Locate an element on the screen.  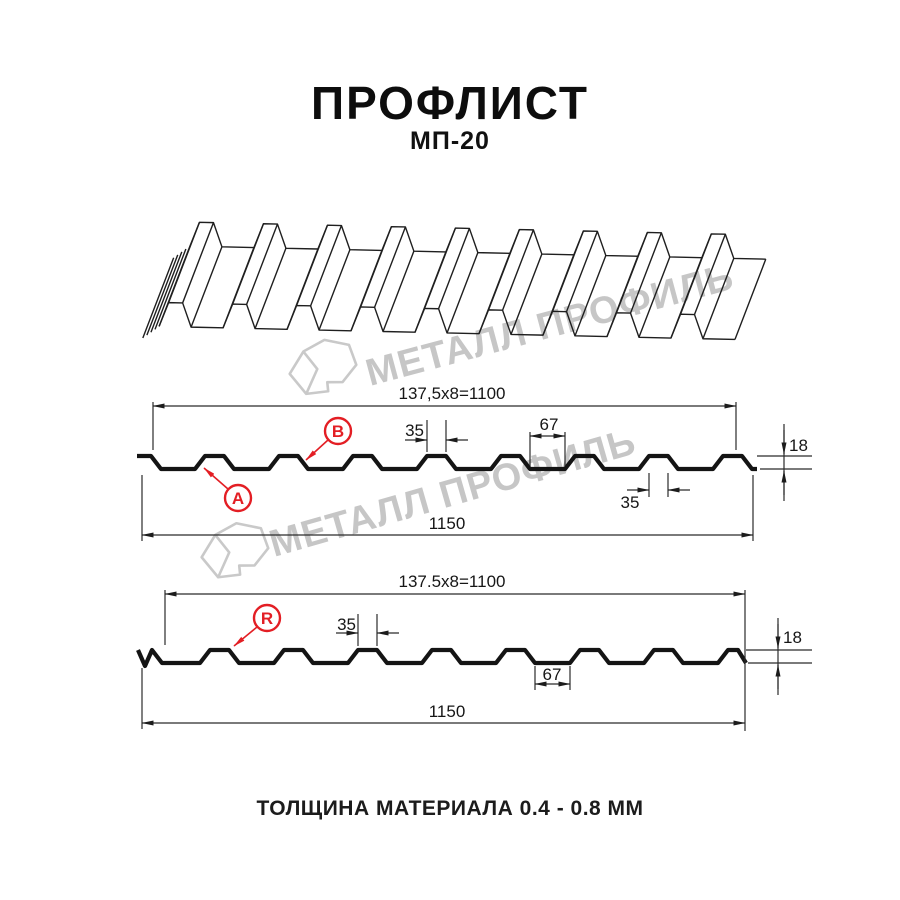
label-b-marker: B is located at coordinates (329, 438).